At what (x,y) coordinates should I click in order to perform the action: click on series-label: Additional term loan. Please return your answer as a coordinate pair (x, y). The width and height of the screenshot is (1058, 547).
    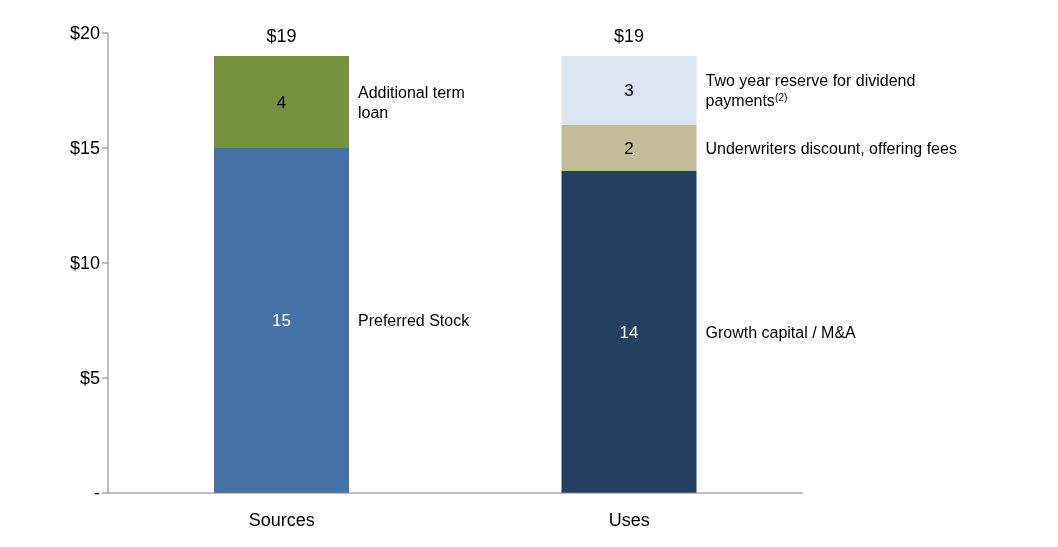
    Looking at the image, I should click on (411, 102).